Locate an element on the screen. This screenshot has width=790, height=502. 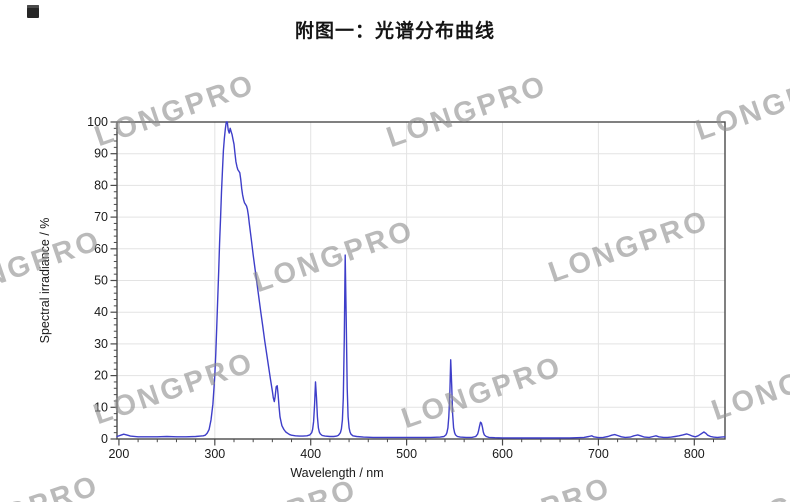
x-tick-label: 800 is located at coordinates (694, 454).